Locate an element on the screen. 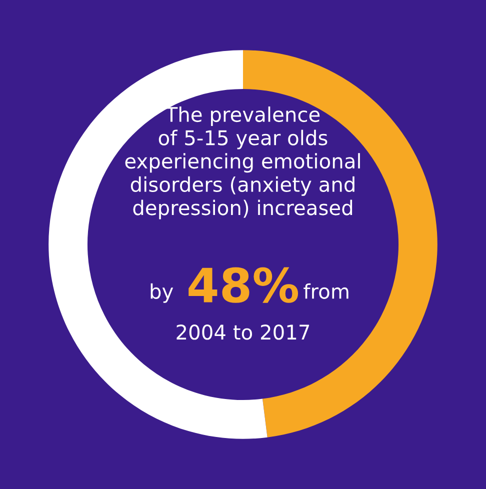  text: The prevalence of 5-15 year olds experiencing emotional disorders (anxiety and depression) increased is located at coordinates (242, 163).